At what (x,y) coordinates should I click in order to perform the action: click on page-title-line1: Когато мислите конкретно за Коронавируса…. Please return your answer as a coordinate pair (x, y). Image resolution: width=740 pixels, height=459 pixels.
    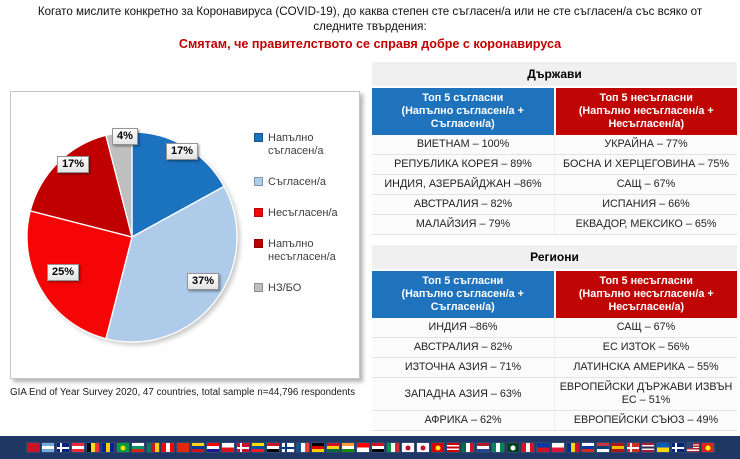
    Looking at the image, I should click on (370, 11).